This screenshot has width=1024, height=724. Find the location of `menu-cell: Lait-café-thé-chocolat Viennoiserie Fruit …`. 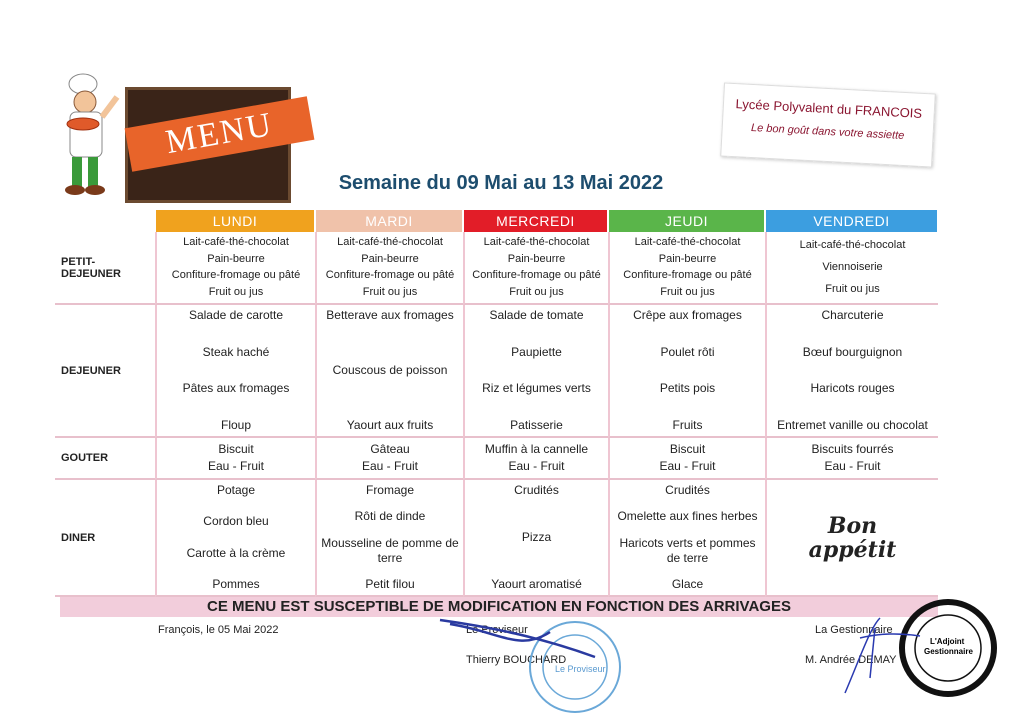

menu-cell: Lait-café-thé-chocolat Viennoiserie Fruit … is located at coordinates (851, 268).